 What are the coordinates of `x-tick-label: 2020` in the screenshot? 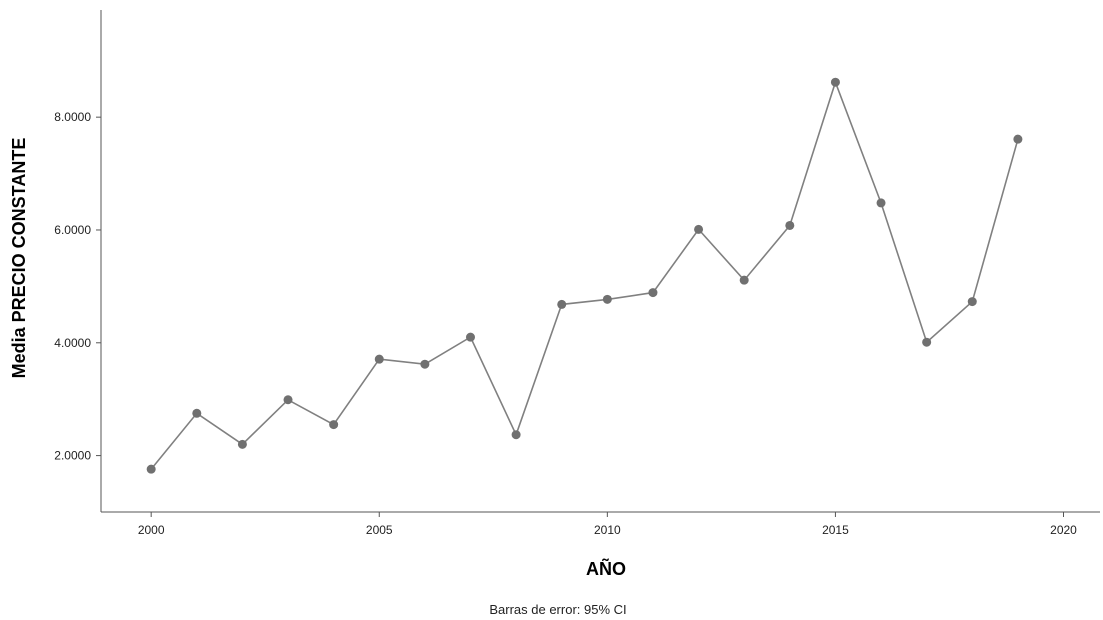 It's located at (1063, 530).